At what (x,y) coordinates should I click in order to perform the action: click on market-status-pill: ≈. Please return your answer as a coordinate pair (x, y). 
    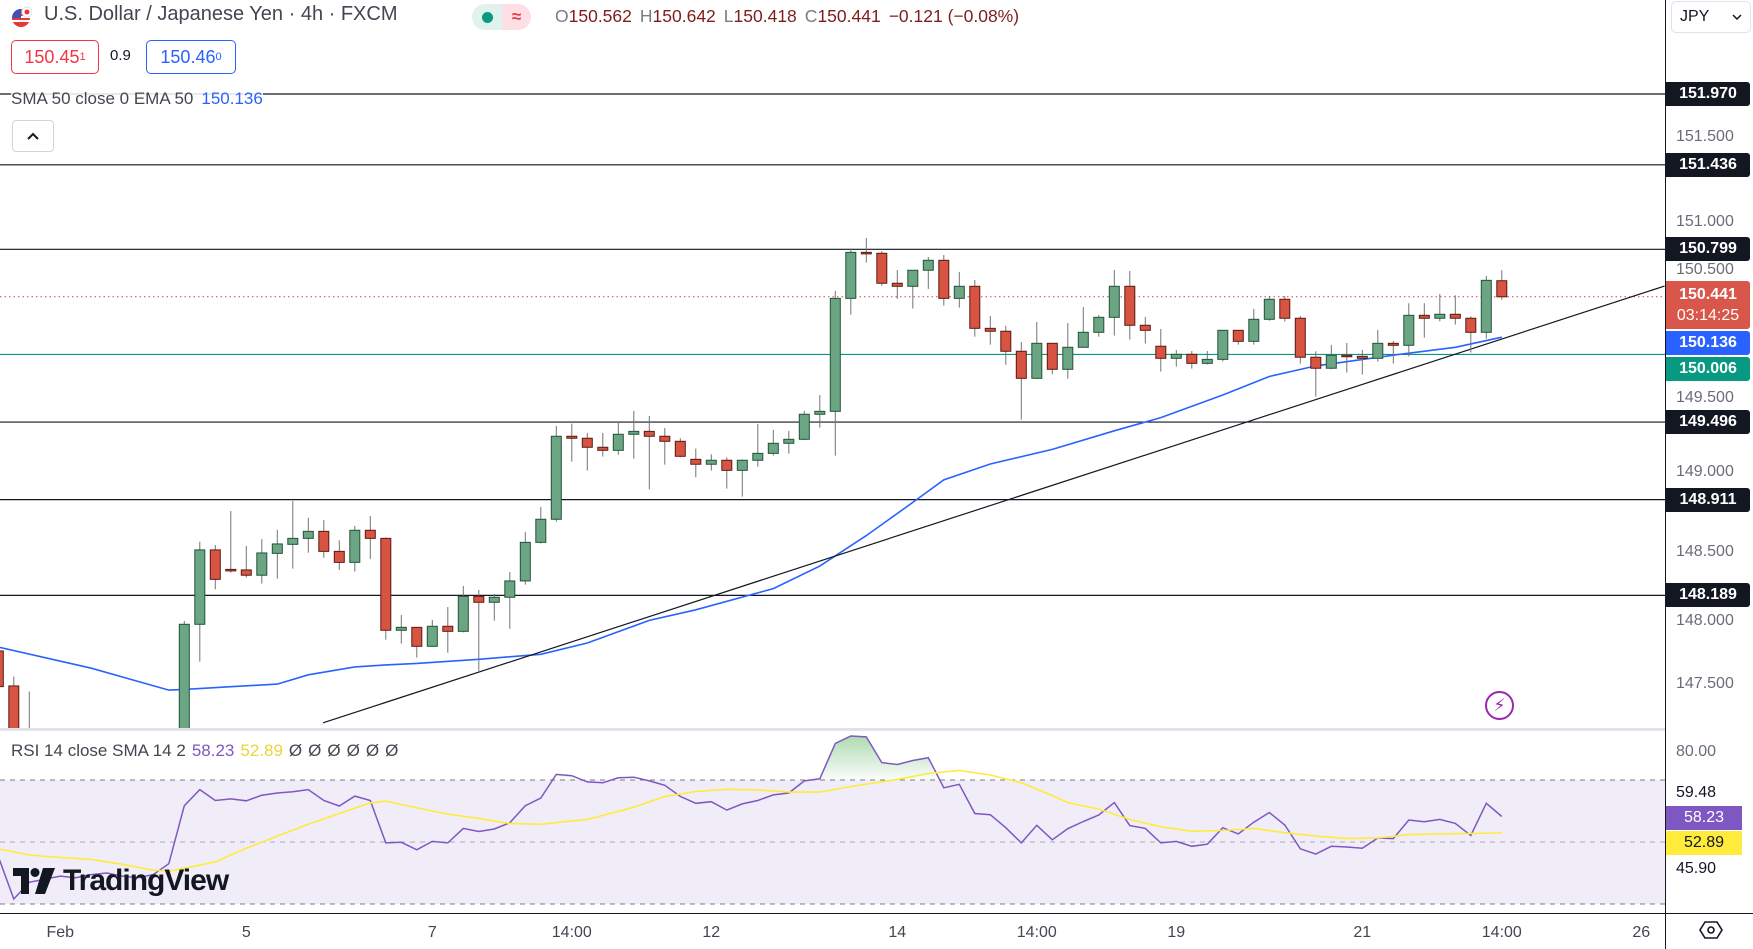
    Looking at the image, I should click on (501, 17).